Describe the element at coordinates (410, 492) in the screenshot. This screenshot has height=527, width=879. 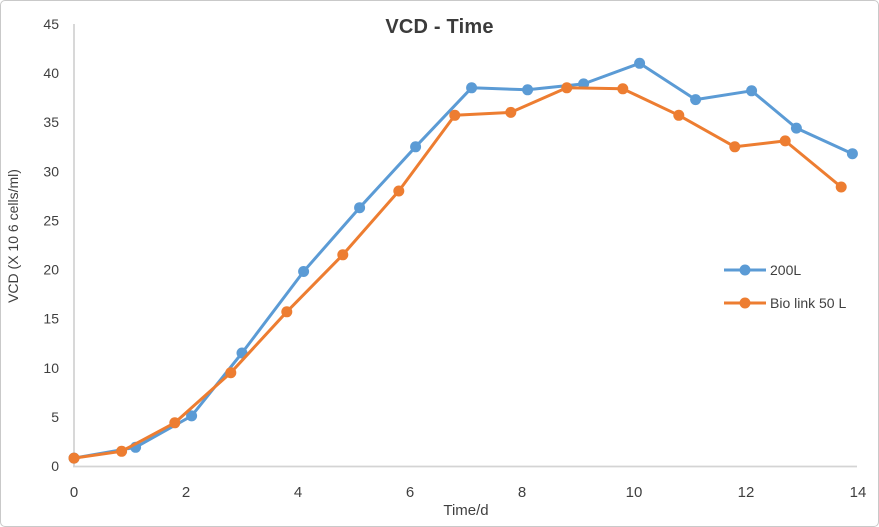
I see `x-tick-label: 6` at that location.